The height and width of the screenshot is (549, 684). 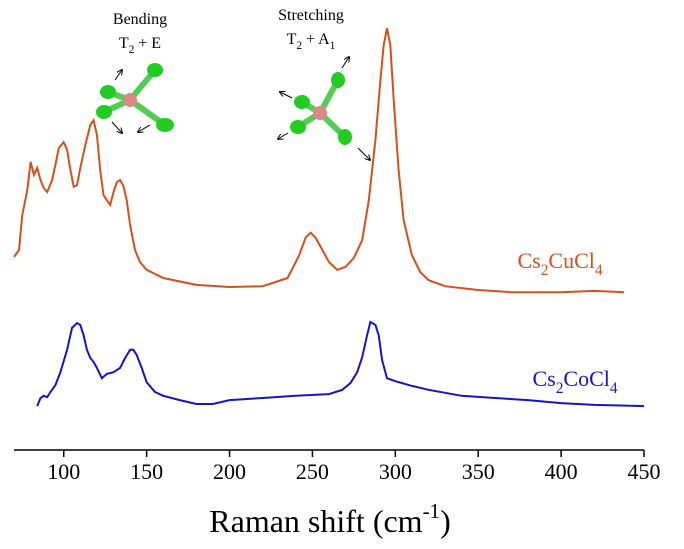 I want to click on x-axis-label: Raman shift (cm-1), so click(x=329, y=519).